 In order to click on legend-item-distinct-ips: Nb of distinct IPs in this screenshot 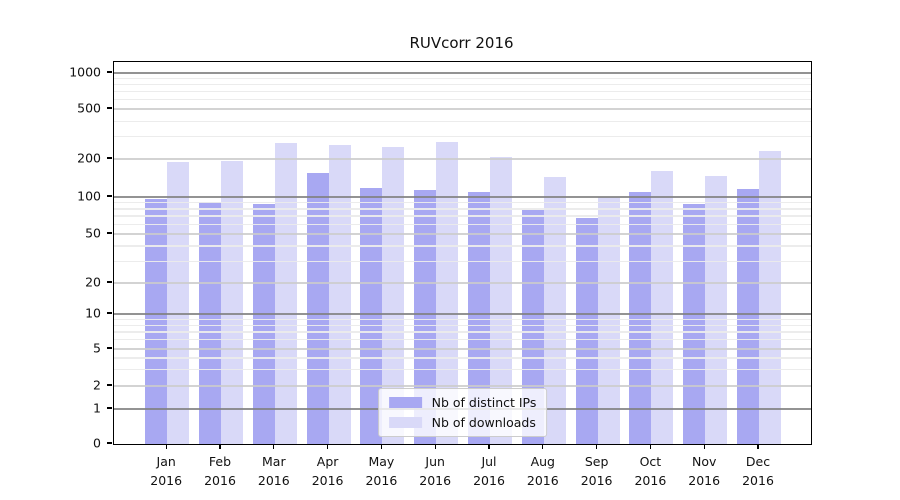, I will do `click(462, 402)`.